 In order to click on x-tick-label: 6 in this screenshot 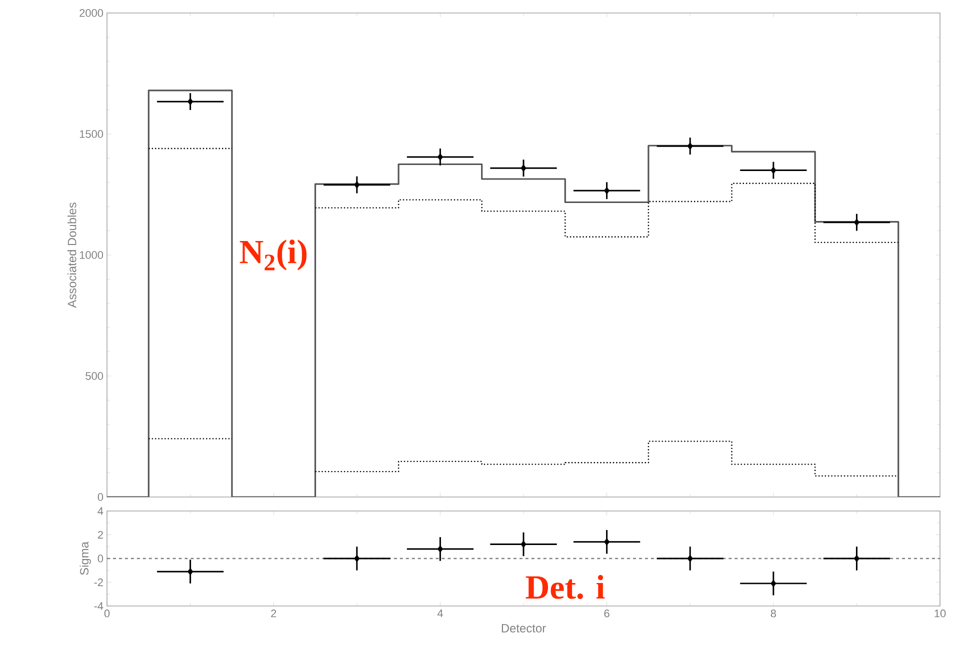, I will do `click(607, 614)`.